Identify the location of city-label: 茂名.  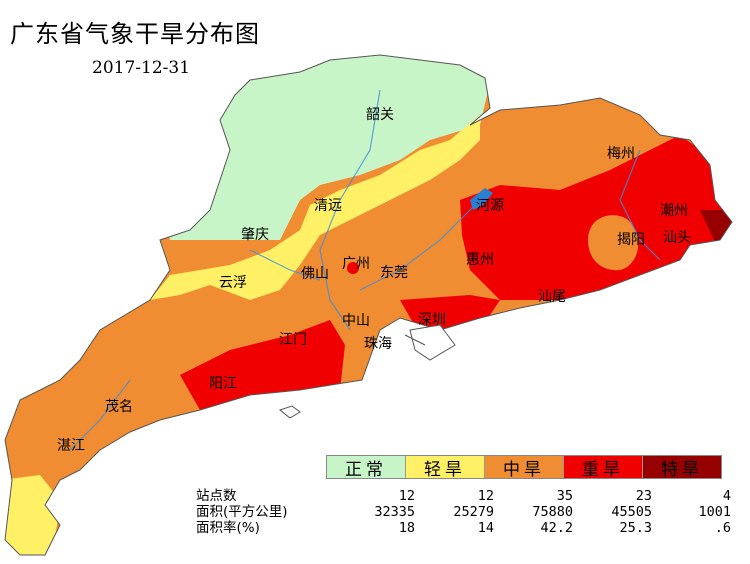
(119, 407).